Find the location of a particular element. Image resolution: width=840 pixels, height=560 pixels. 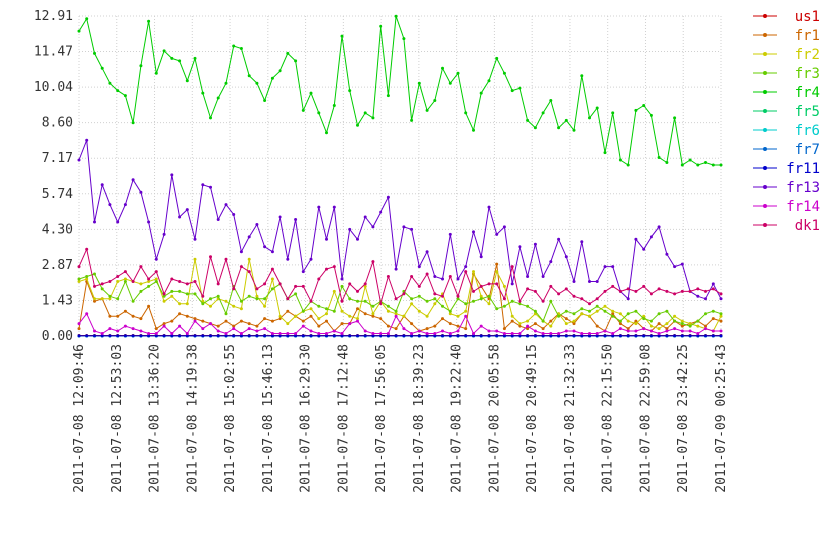

legend-item-fr3: fr3 is located at coordinates (786, 74).